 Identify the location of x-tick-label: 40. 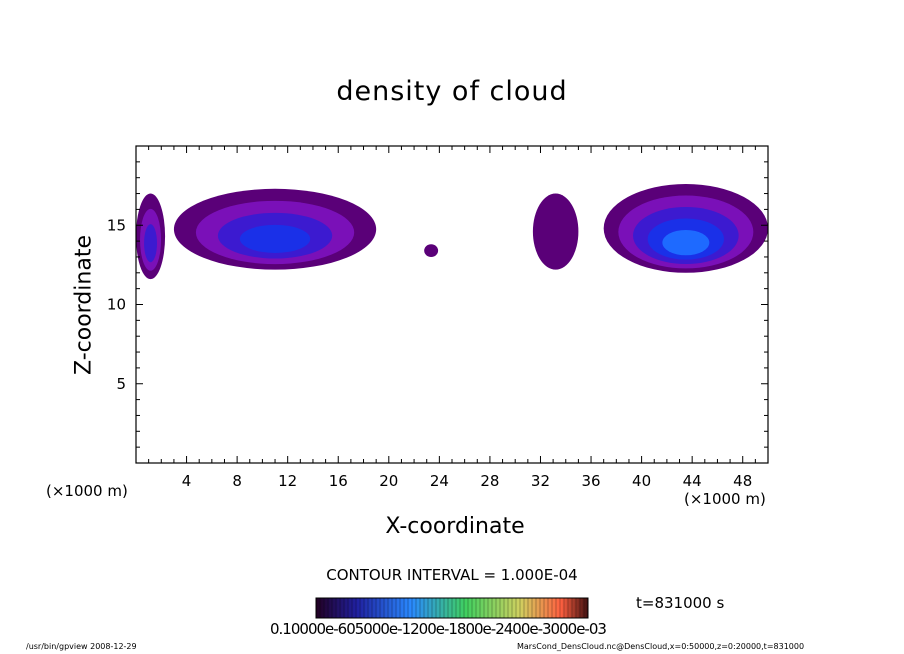
(641, 481).